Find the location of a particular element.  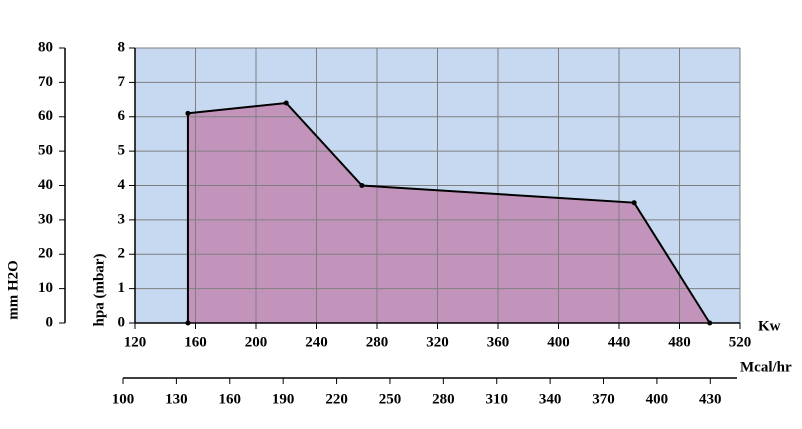

x-tick-label: 440 is located at coordinates (619, 342).